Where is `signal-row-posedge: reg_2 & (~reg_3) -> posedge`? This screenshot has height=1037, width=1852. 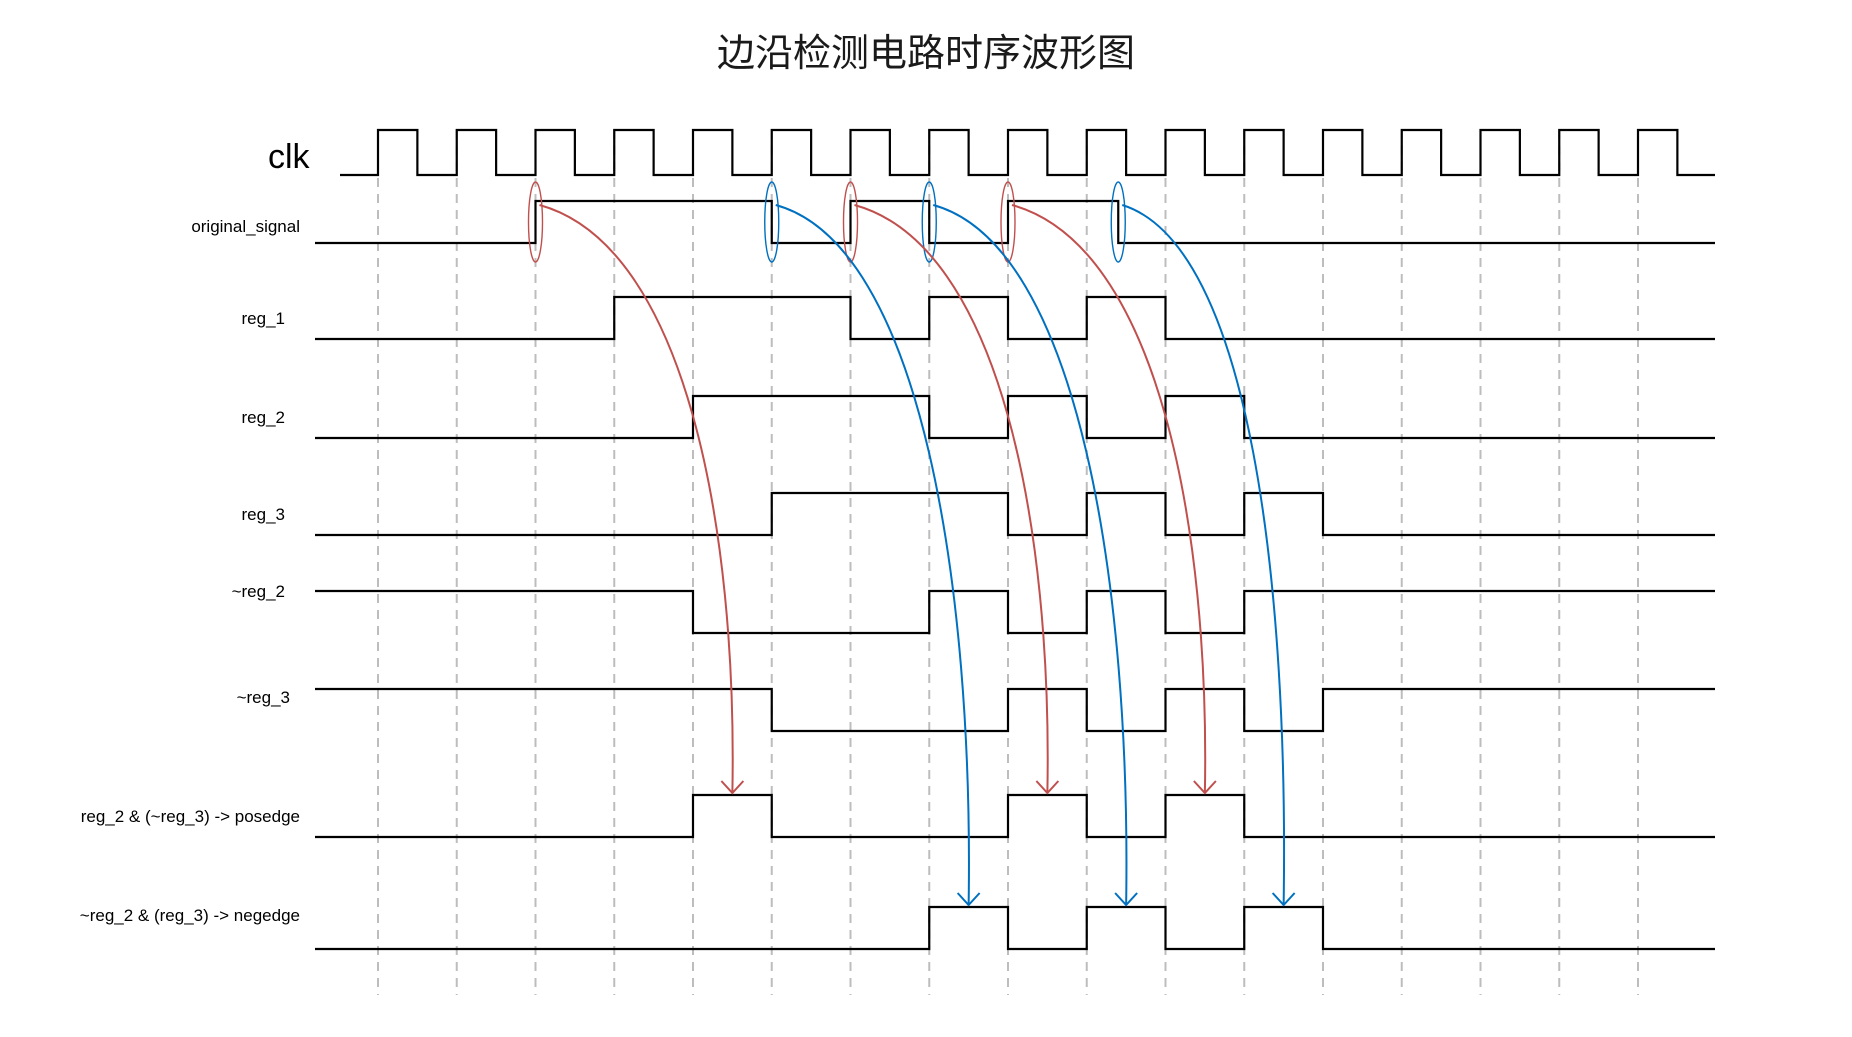 signal-row-posedge: reg_2 & (~reg_3) -> posedge is located at coordinates (898, 816).